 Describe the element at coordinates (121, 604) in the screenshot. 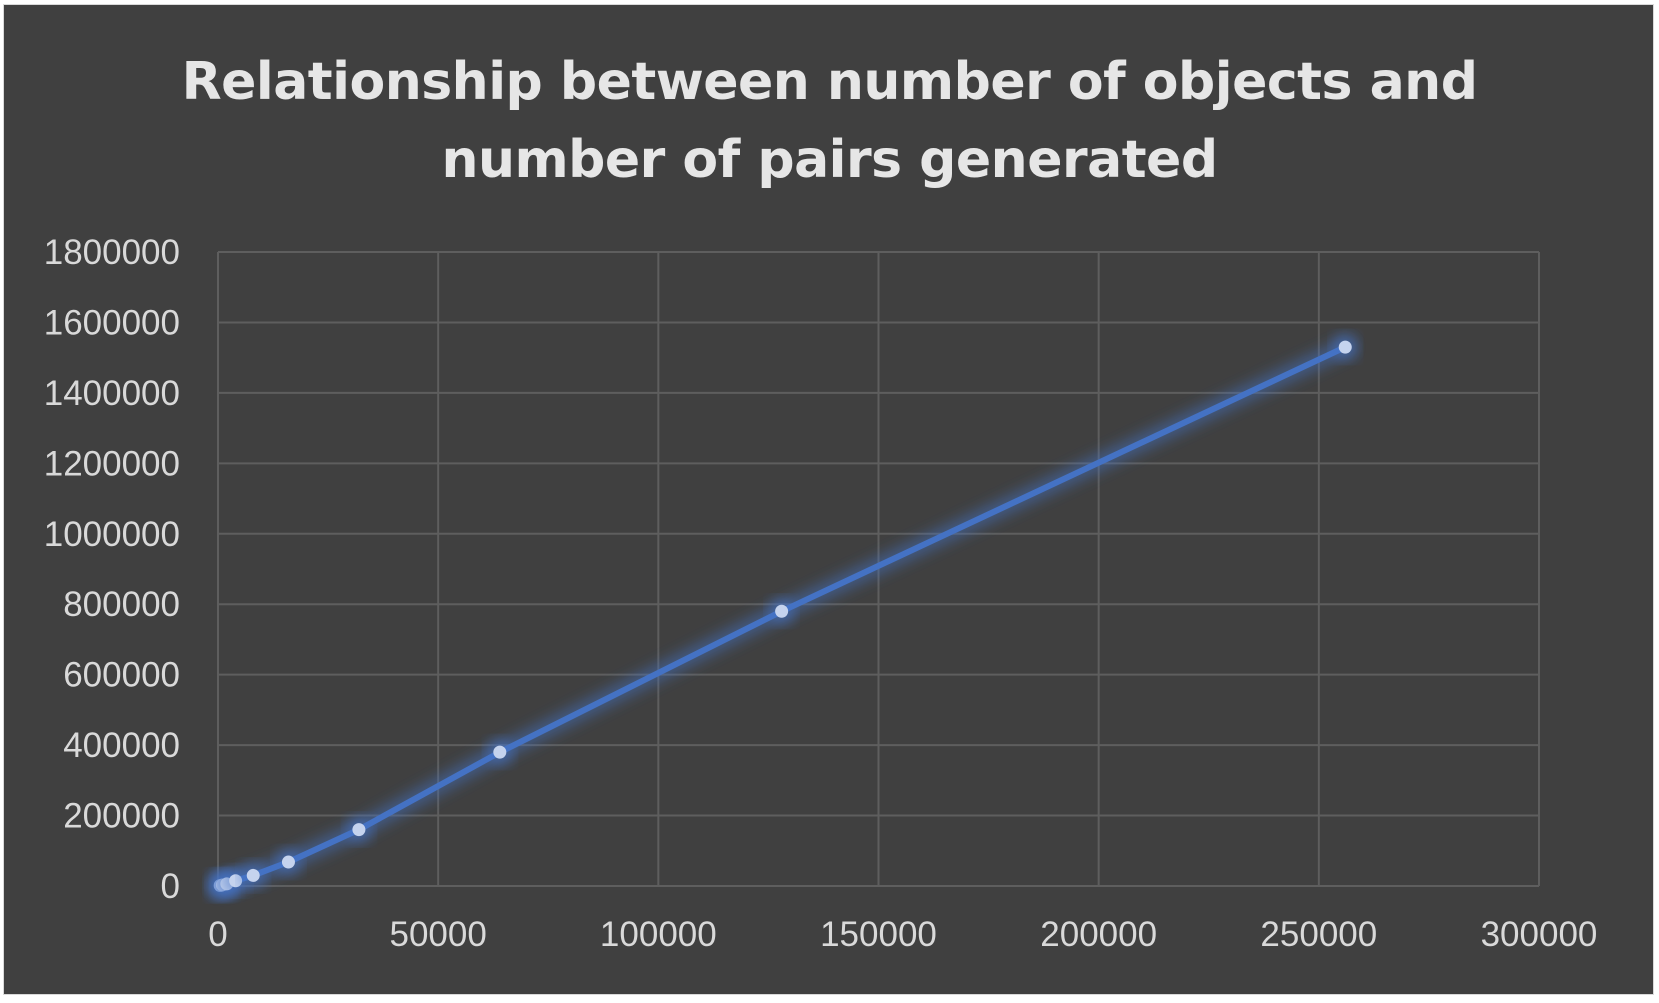

I see `y-tick-label: 800000` at that location.